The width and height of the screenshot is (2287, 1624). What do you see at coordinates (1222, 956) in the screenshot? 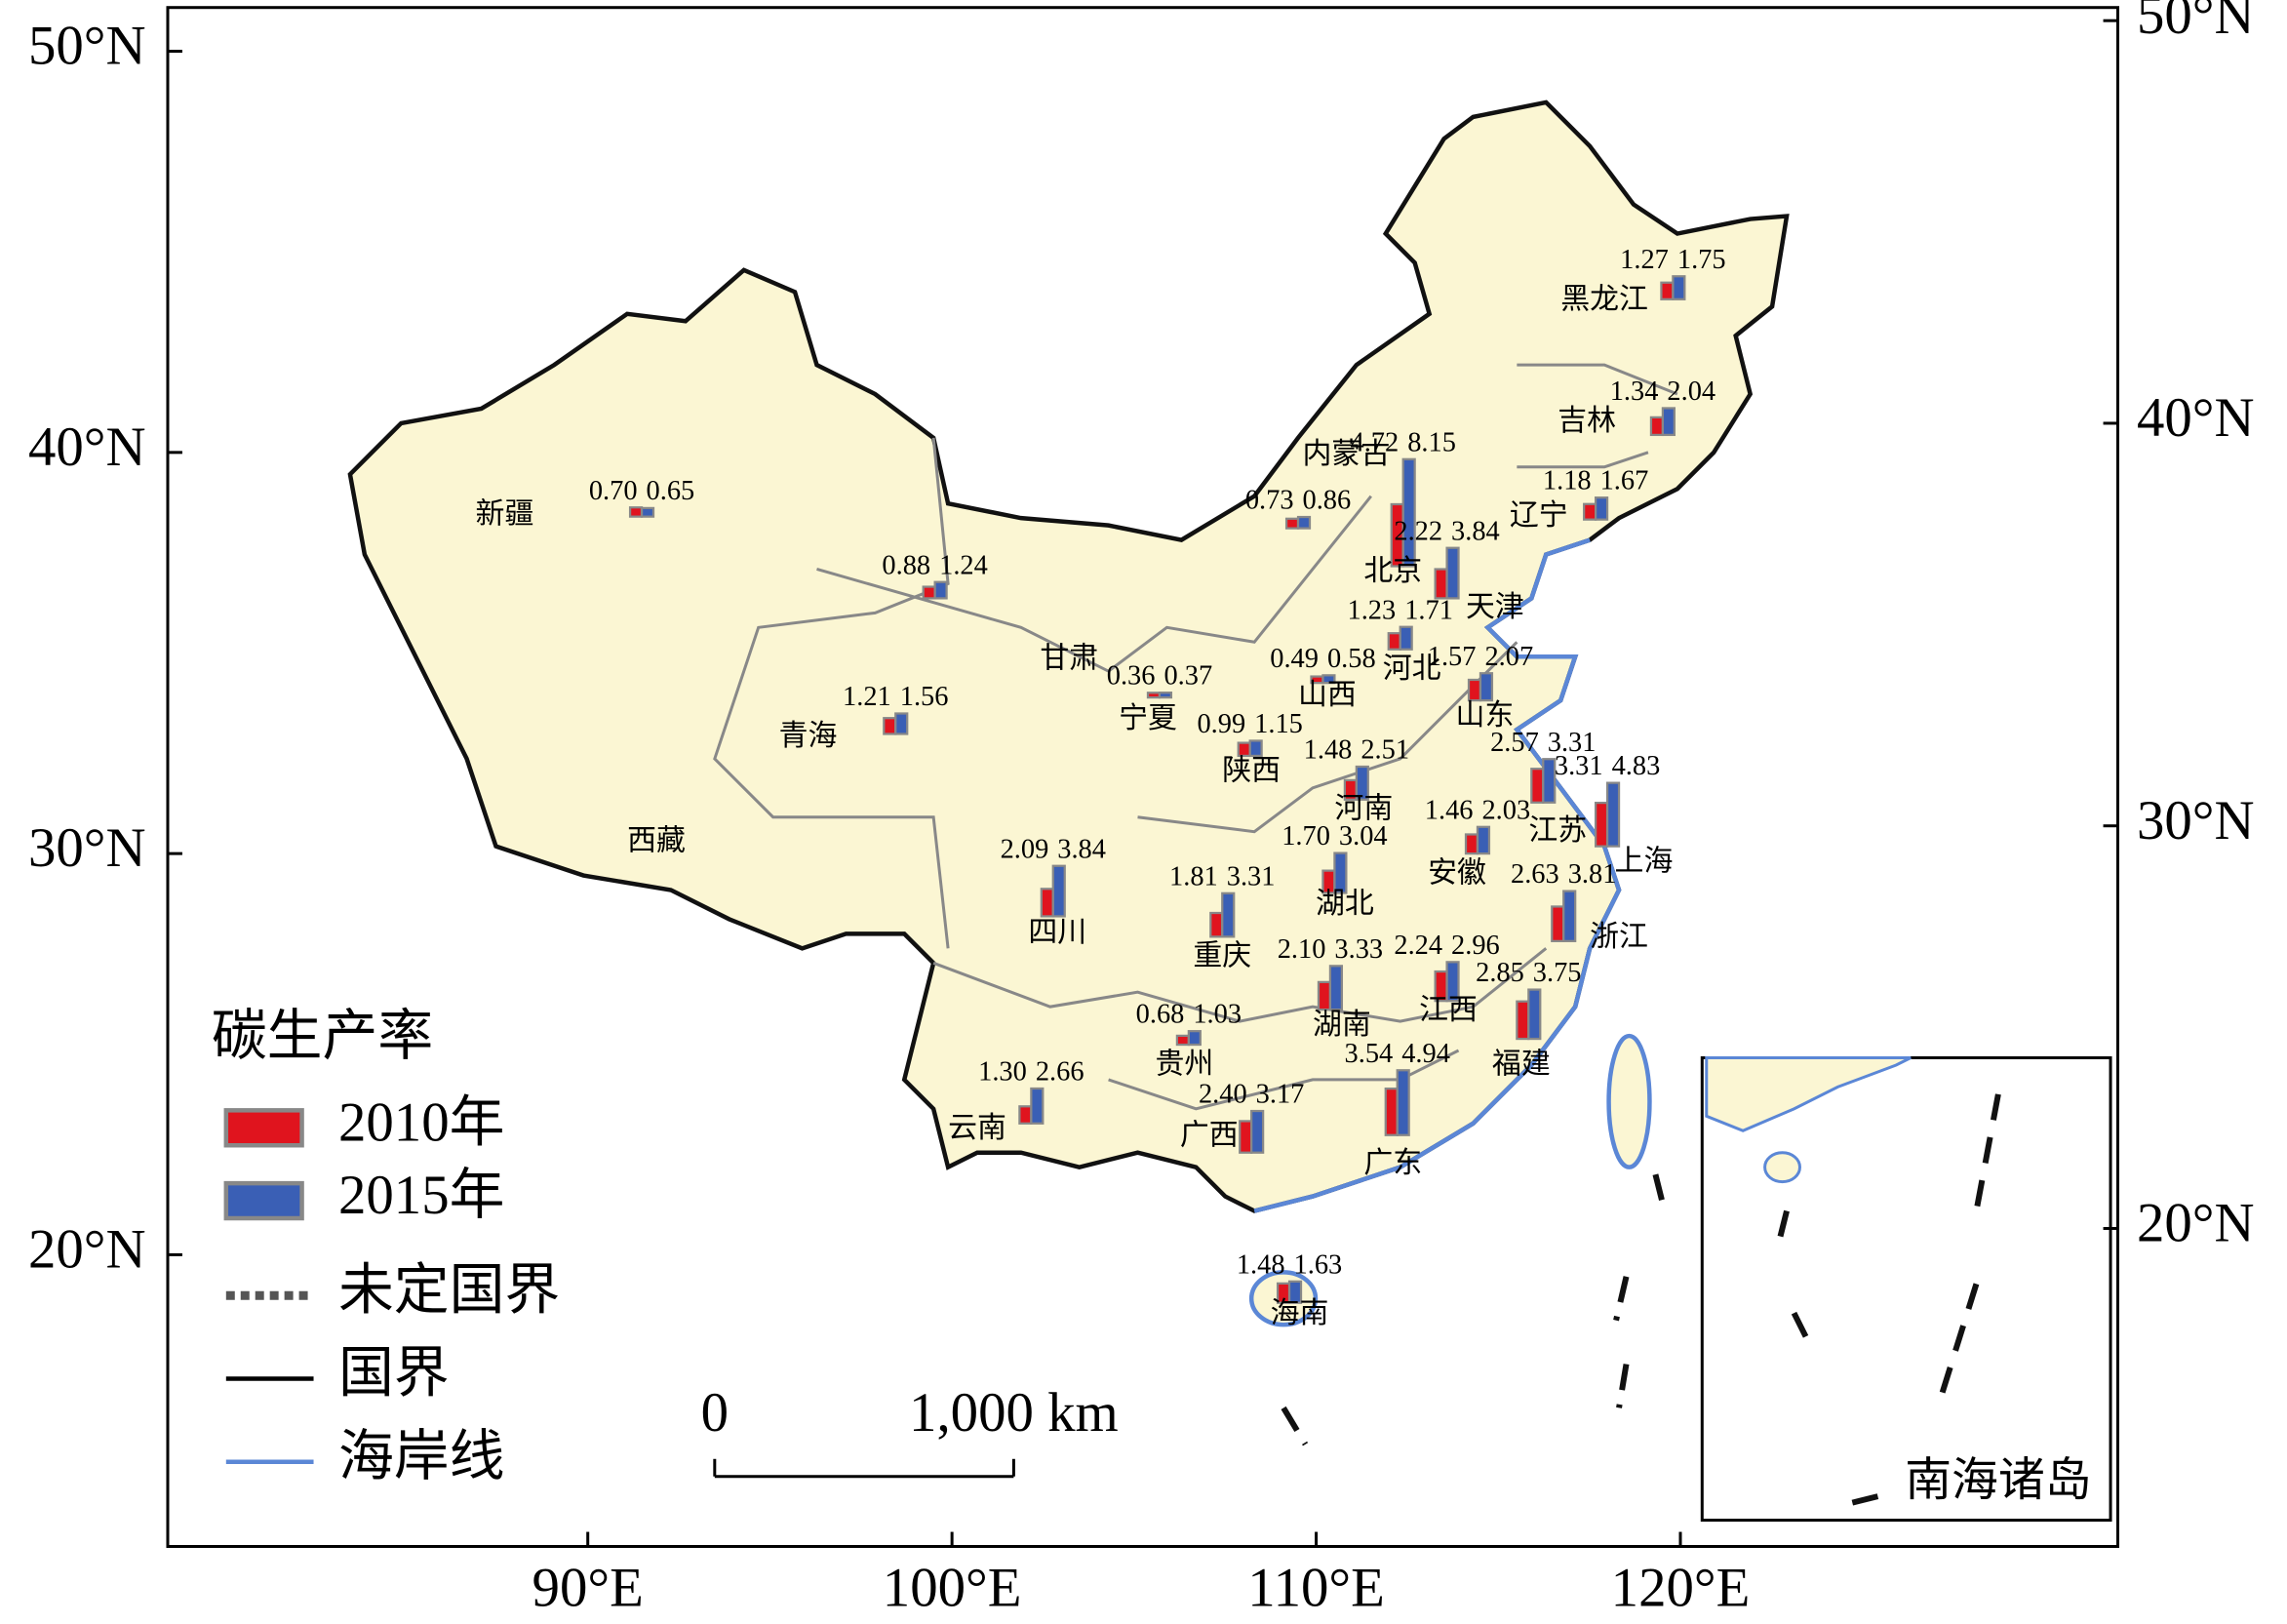
I see `province-name: 重庆` at bounding box center [1222, 956].